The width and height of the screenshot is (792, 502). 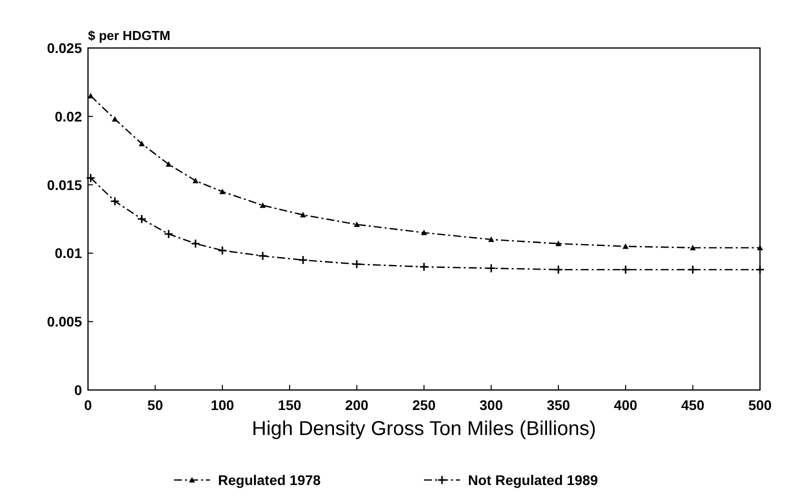 What do you see at coordinates (222, 405) in the screenshot?
I see `x-tick-label: 100` at bounding box center [222, 405].